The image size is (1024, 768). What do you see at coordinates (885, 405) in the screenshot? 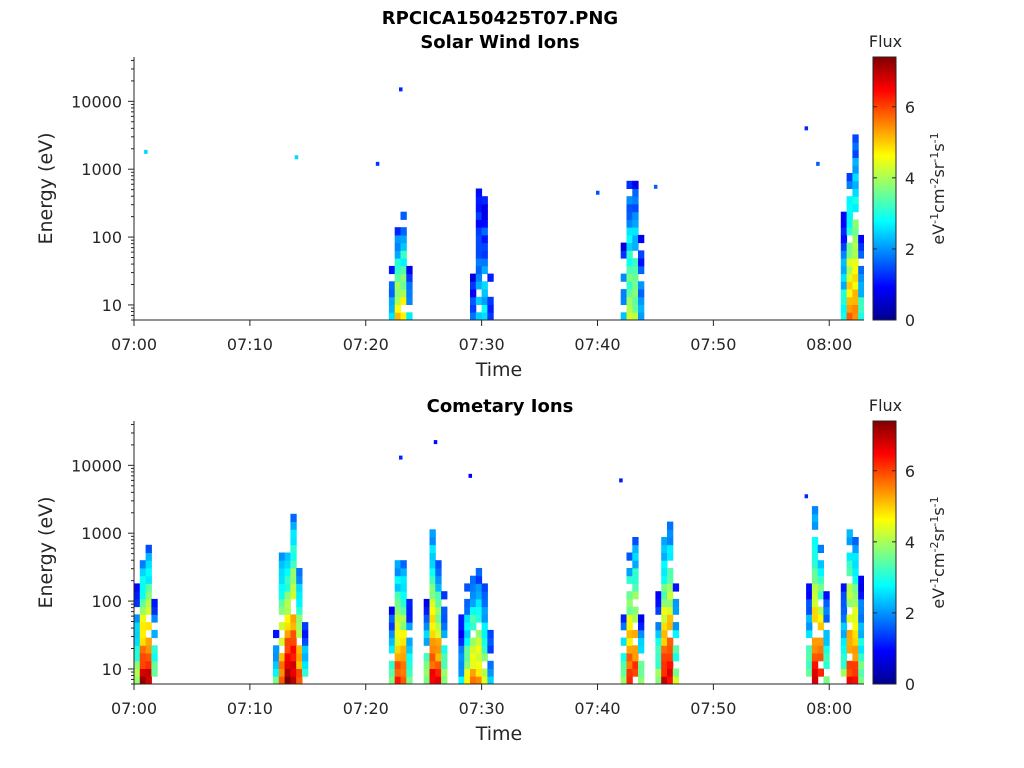
I see `colorbar-title: Flux` at bounding box center [885, 405].